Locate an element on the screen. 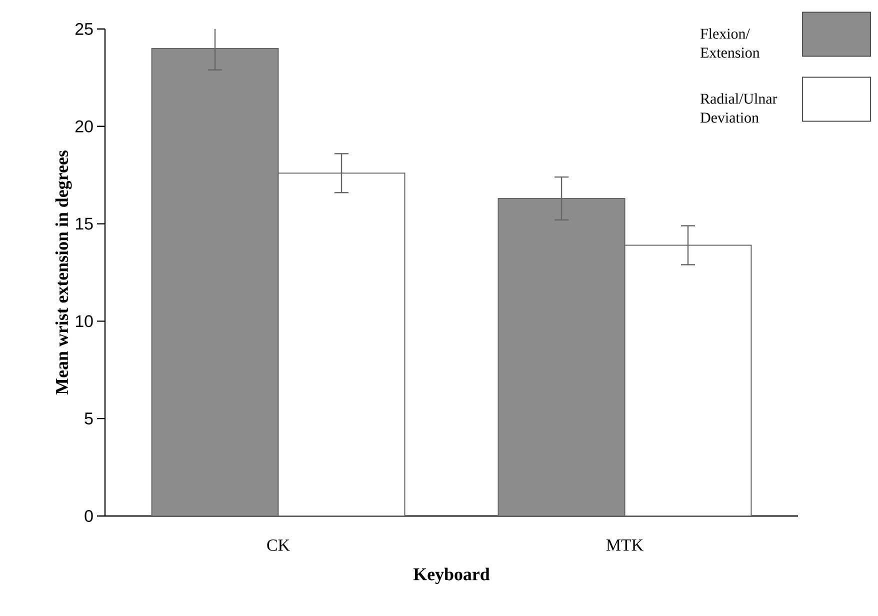 The width and height of the screenshot is (878, 616). y-tick-label: 0 is located at coordinates (88, 516).